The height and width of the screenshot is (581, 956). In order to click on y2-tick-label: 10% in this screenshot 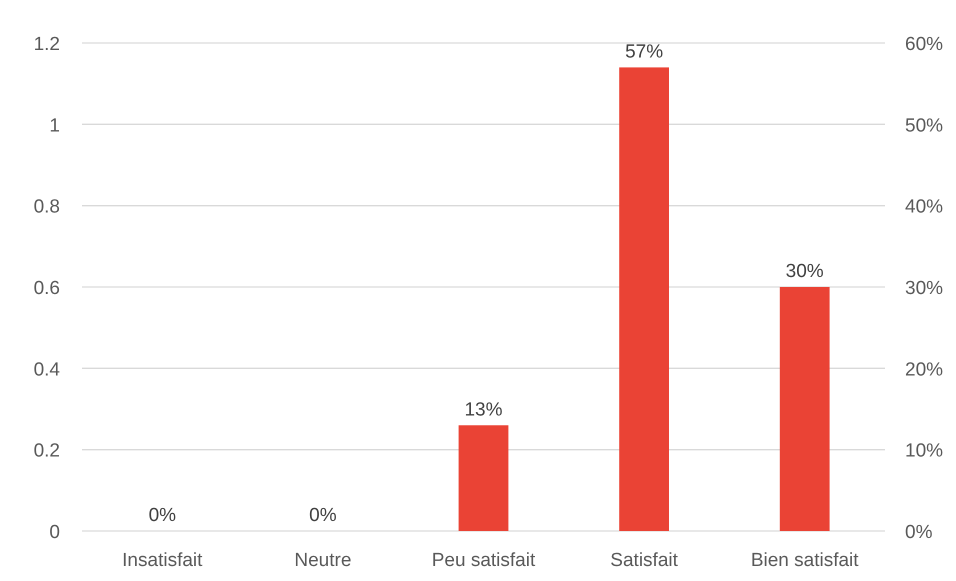, I will do `click(924, 451)`.